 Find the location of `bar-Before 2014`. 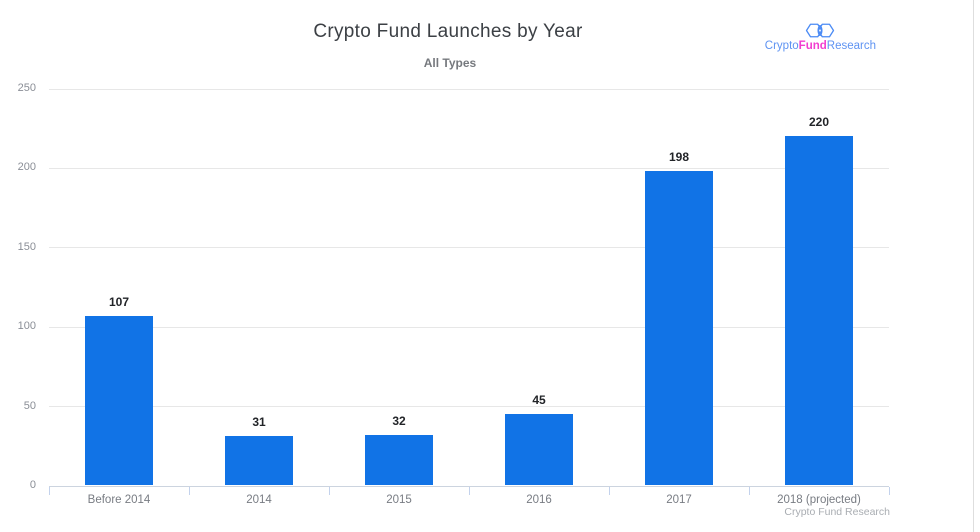

bar-Before 2014 is located at coordinates (119, 400).